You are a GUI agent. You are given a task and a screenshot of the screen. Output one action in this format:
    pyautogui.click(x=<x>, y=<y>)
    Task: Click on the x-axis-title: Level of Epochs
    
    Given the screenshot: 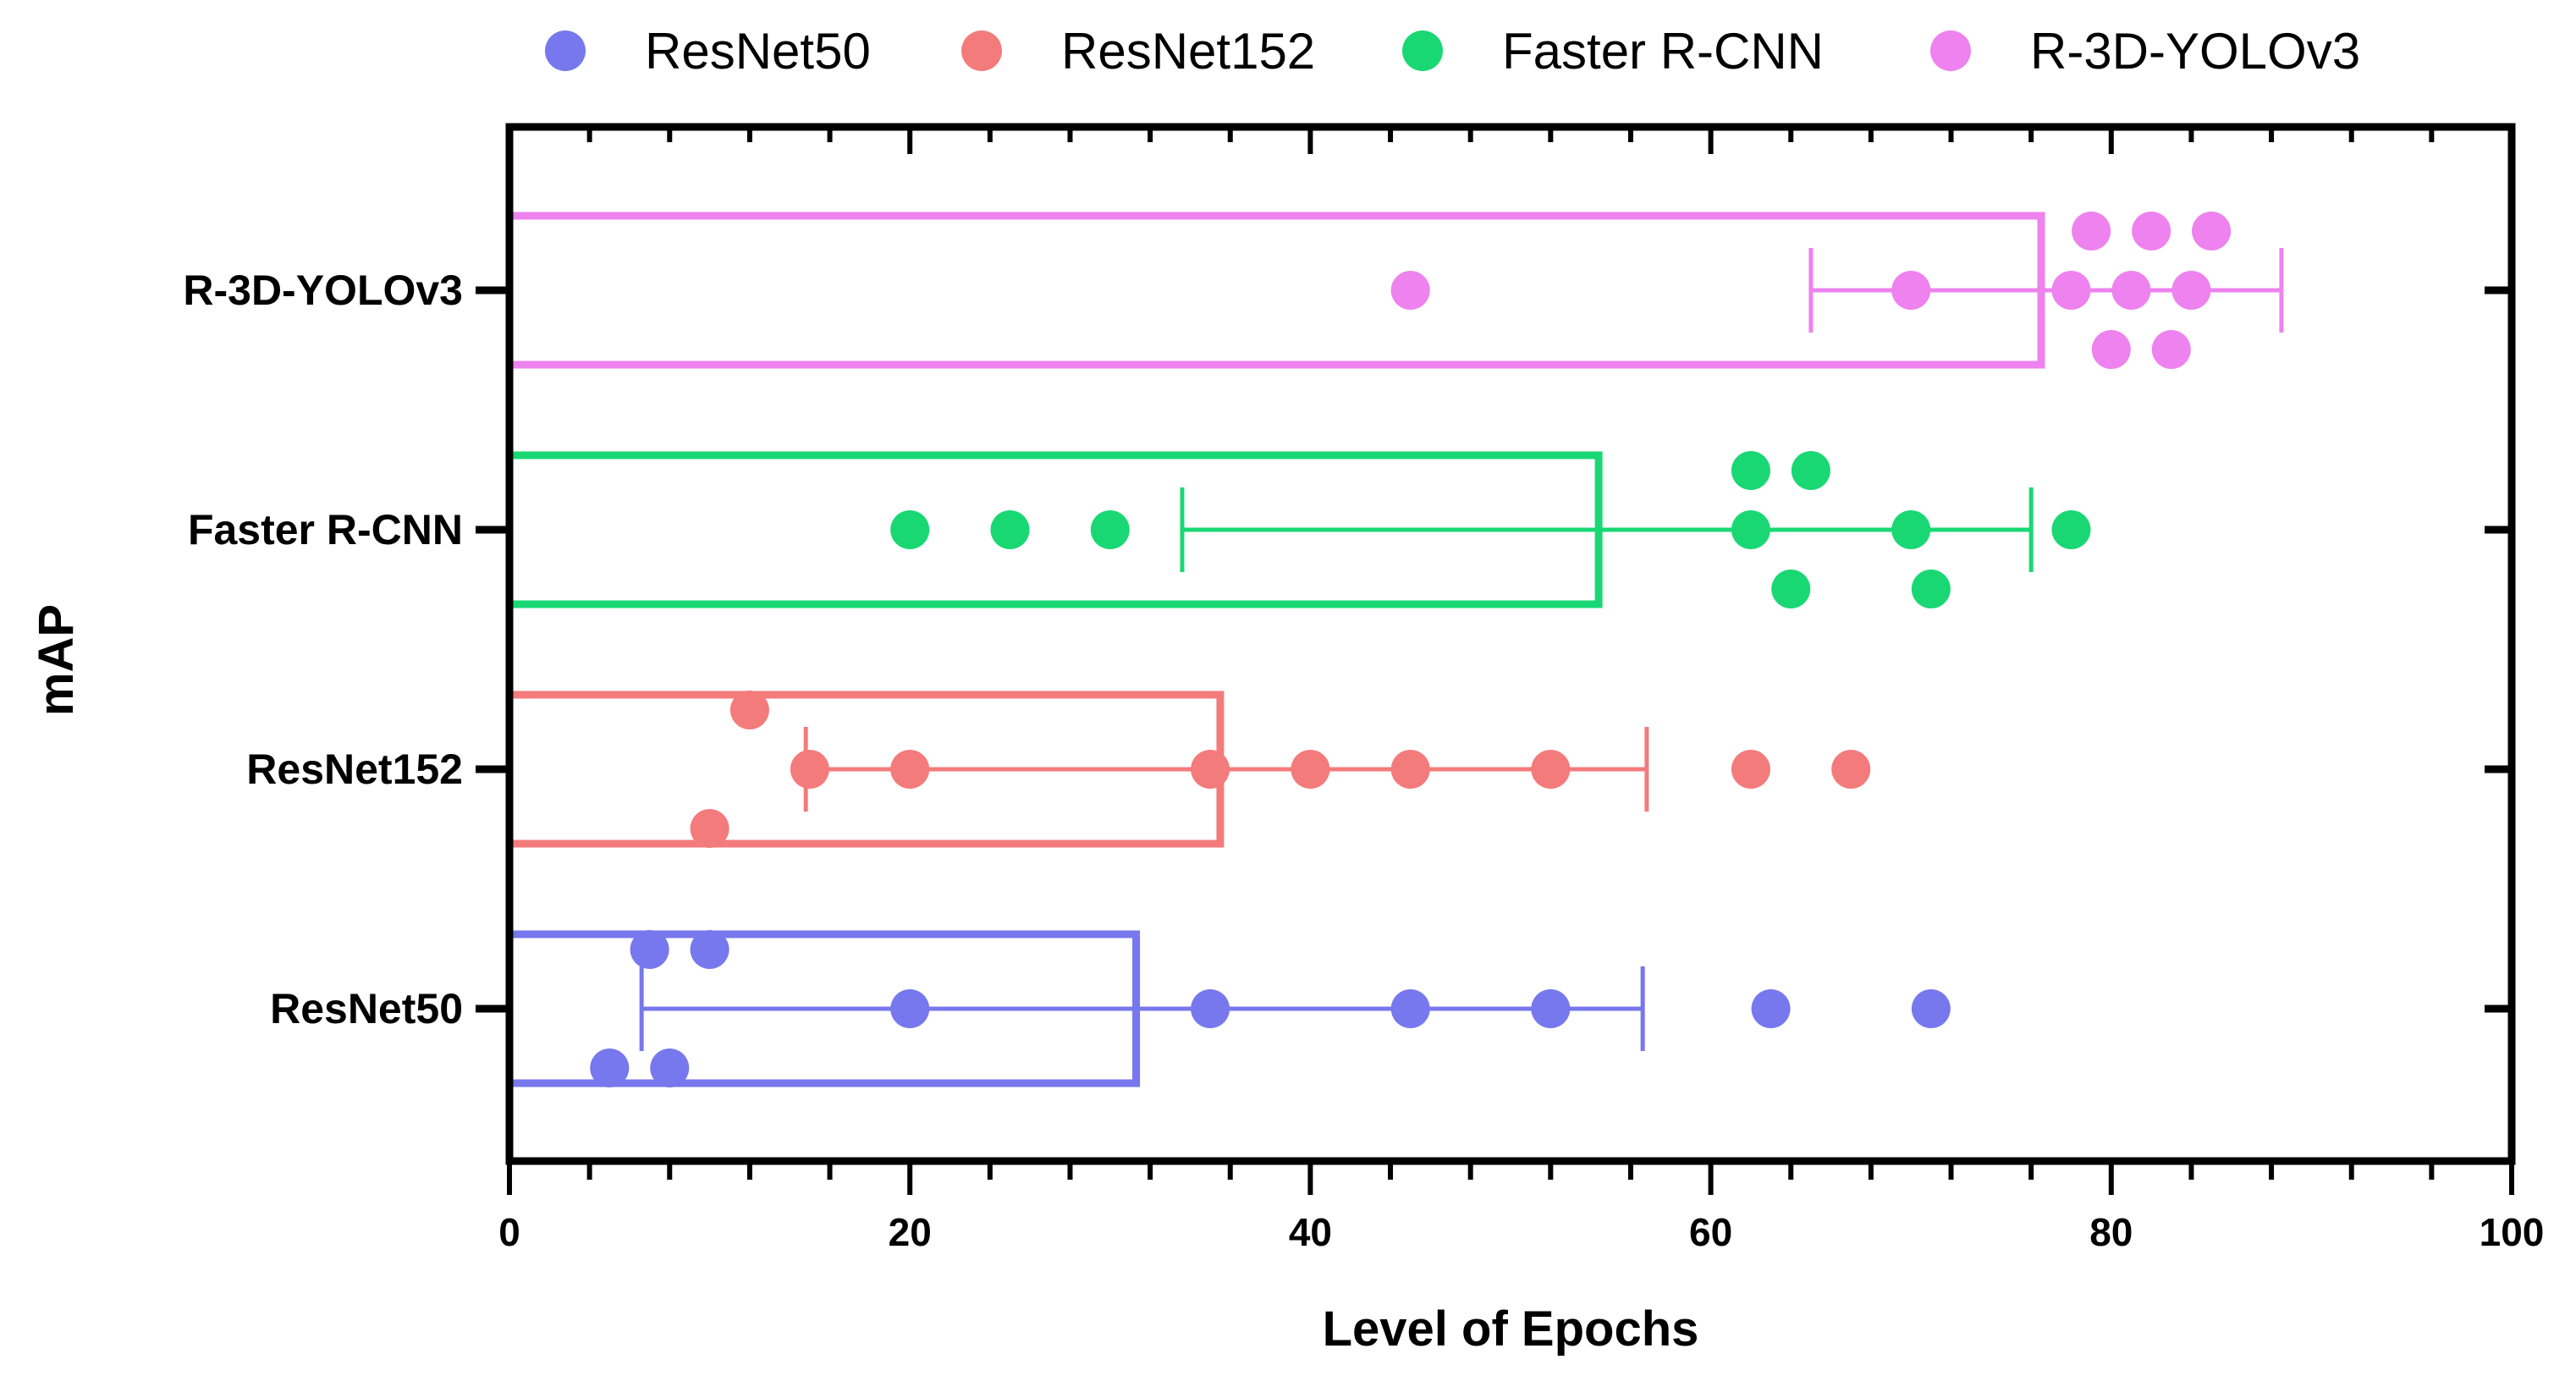 What is the action you would take?
    pyautogui.click(x=1511, y=1329)
    